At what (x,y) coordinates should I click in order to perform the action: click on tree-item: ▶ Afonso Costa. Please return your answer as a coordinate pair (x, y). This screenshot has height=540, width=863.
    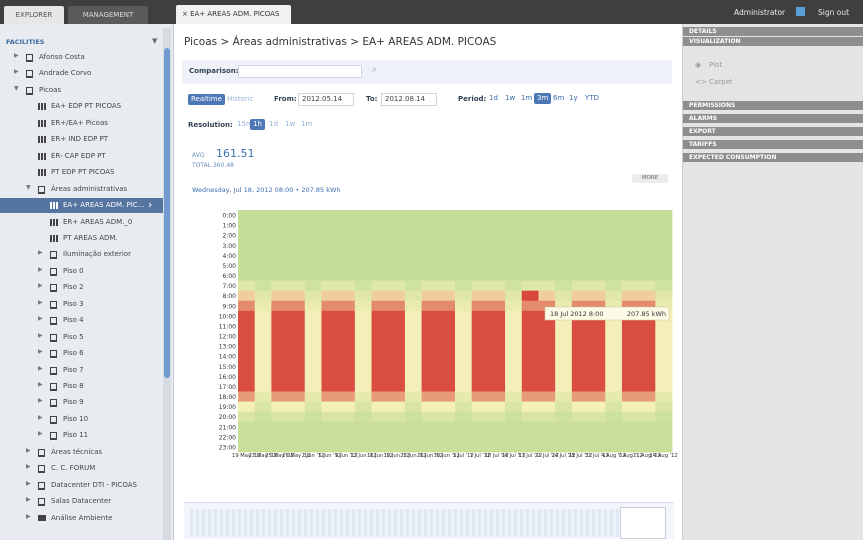
    Looking at the image, I should click on (81, 57).